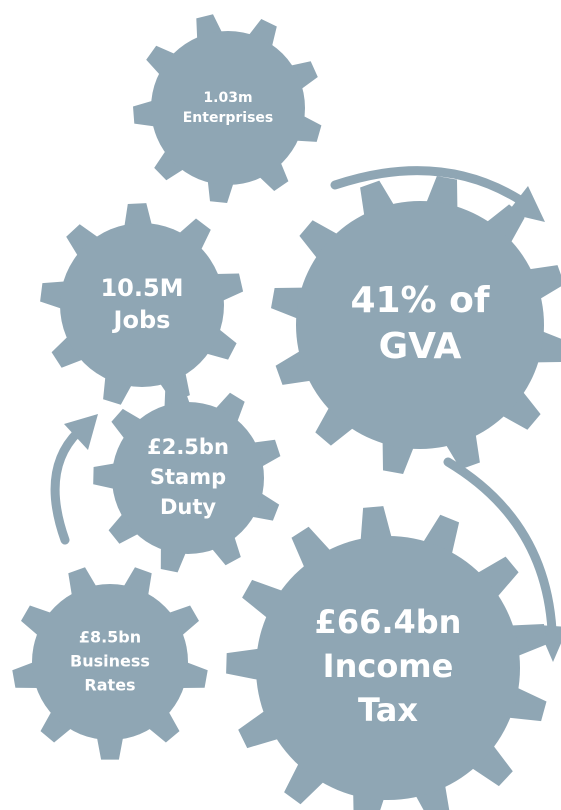 The image size is (561, 810). I want to click on arrow-right, so click(500, 546).